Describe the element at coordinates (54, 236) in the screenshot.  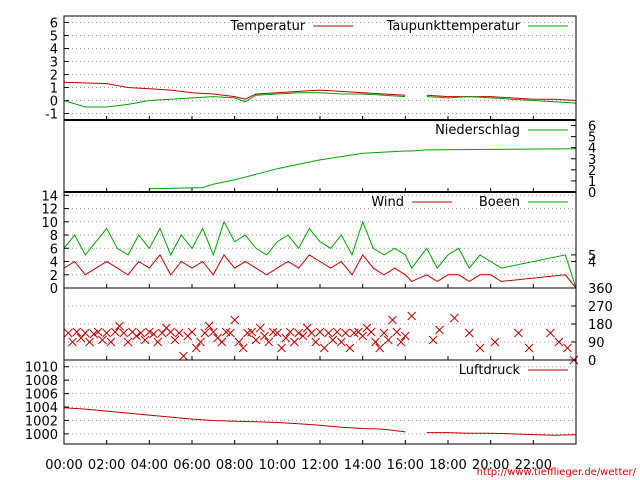
I see `y-tick-label: 8` at that location.